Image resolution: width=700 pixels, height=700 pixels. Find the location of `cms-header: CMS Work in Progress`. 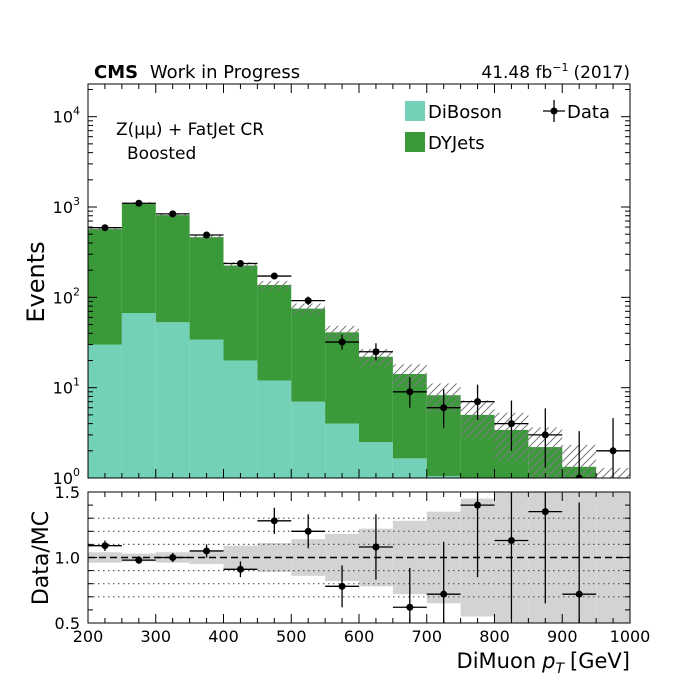

cms-header: CMS Work in Progress is located at coordinates (197, 72).